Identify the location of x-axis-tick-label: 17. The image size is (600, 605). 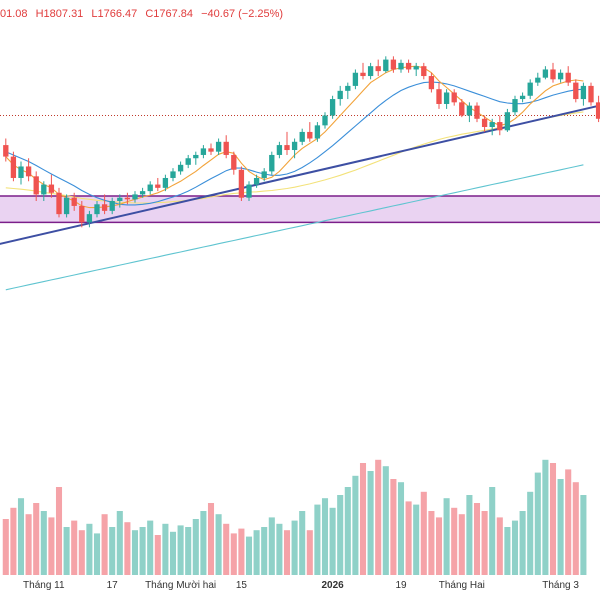
(113, 585).